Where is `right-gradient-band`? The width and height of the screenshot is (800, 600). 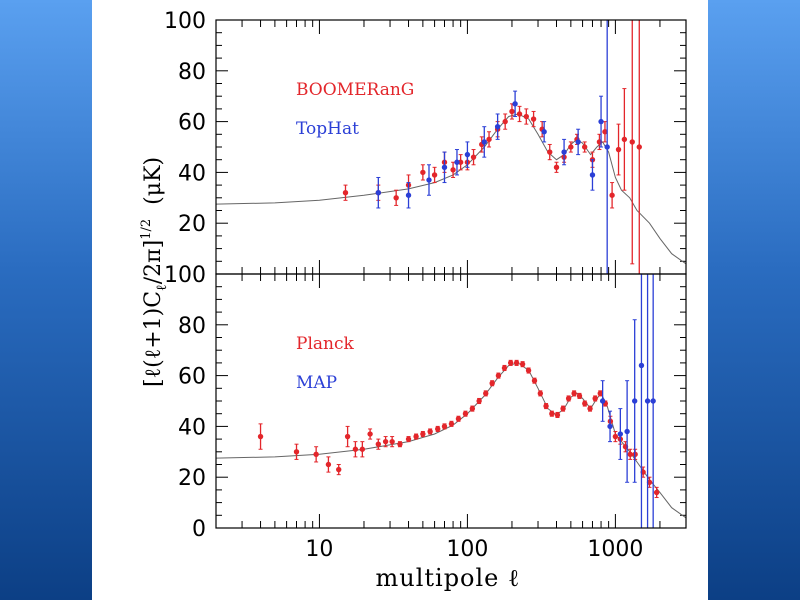 right-gradient-band is located at coordinates (754, 300).